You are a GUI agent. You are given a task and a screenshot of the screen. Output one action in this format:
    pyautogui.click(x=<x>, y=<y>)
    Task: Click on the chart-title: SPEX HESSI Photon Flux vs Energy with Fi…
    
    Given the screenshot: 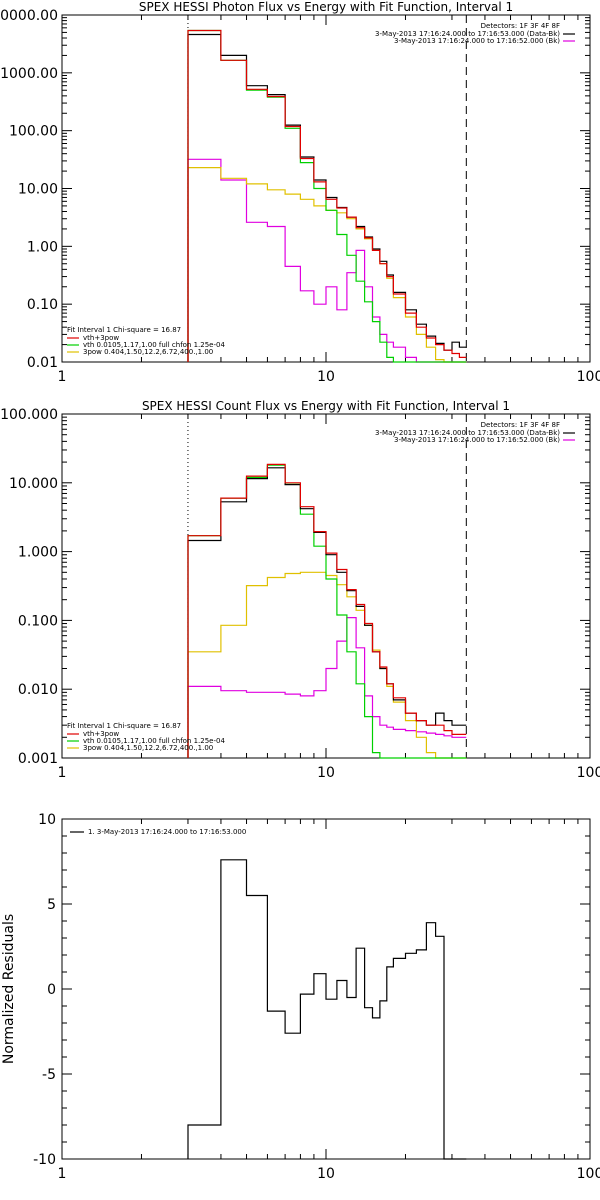 What is the action you would take?
    pyautogui.click(x=326, y=7)
    